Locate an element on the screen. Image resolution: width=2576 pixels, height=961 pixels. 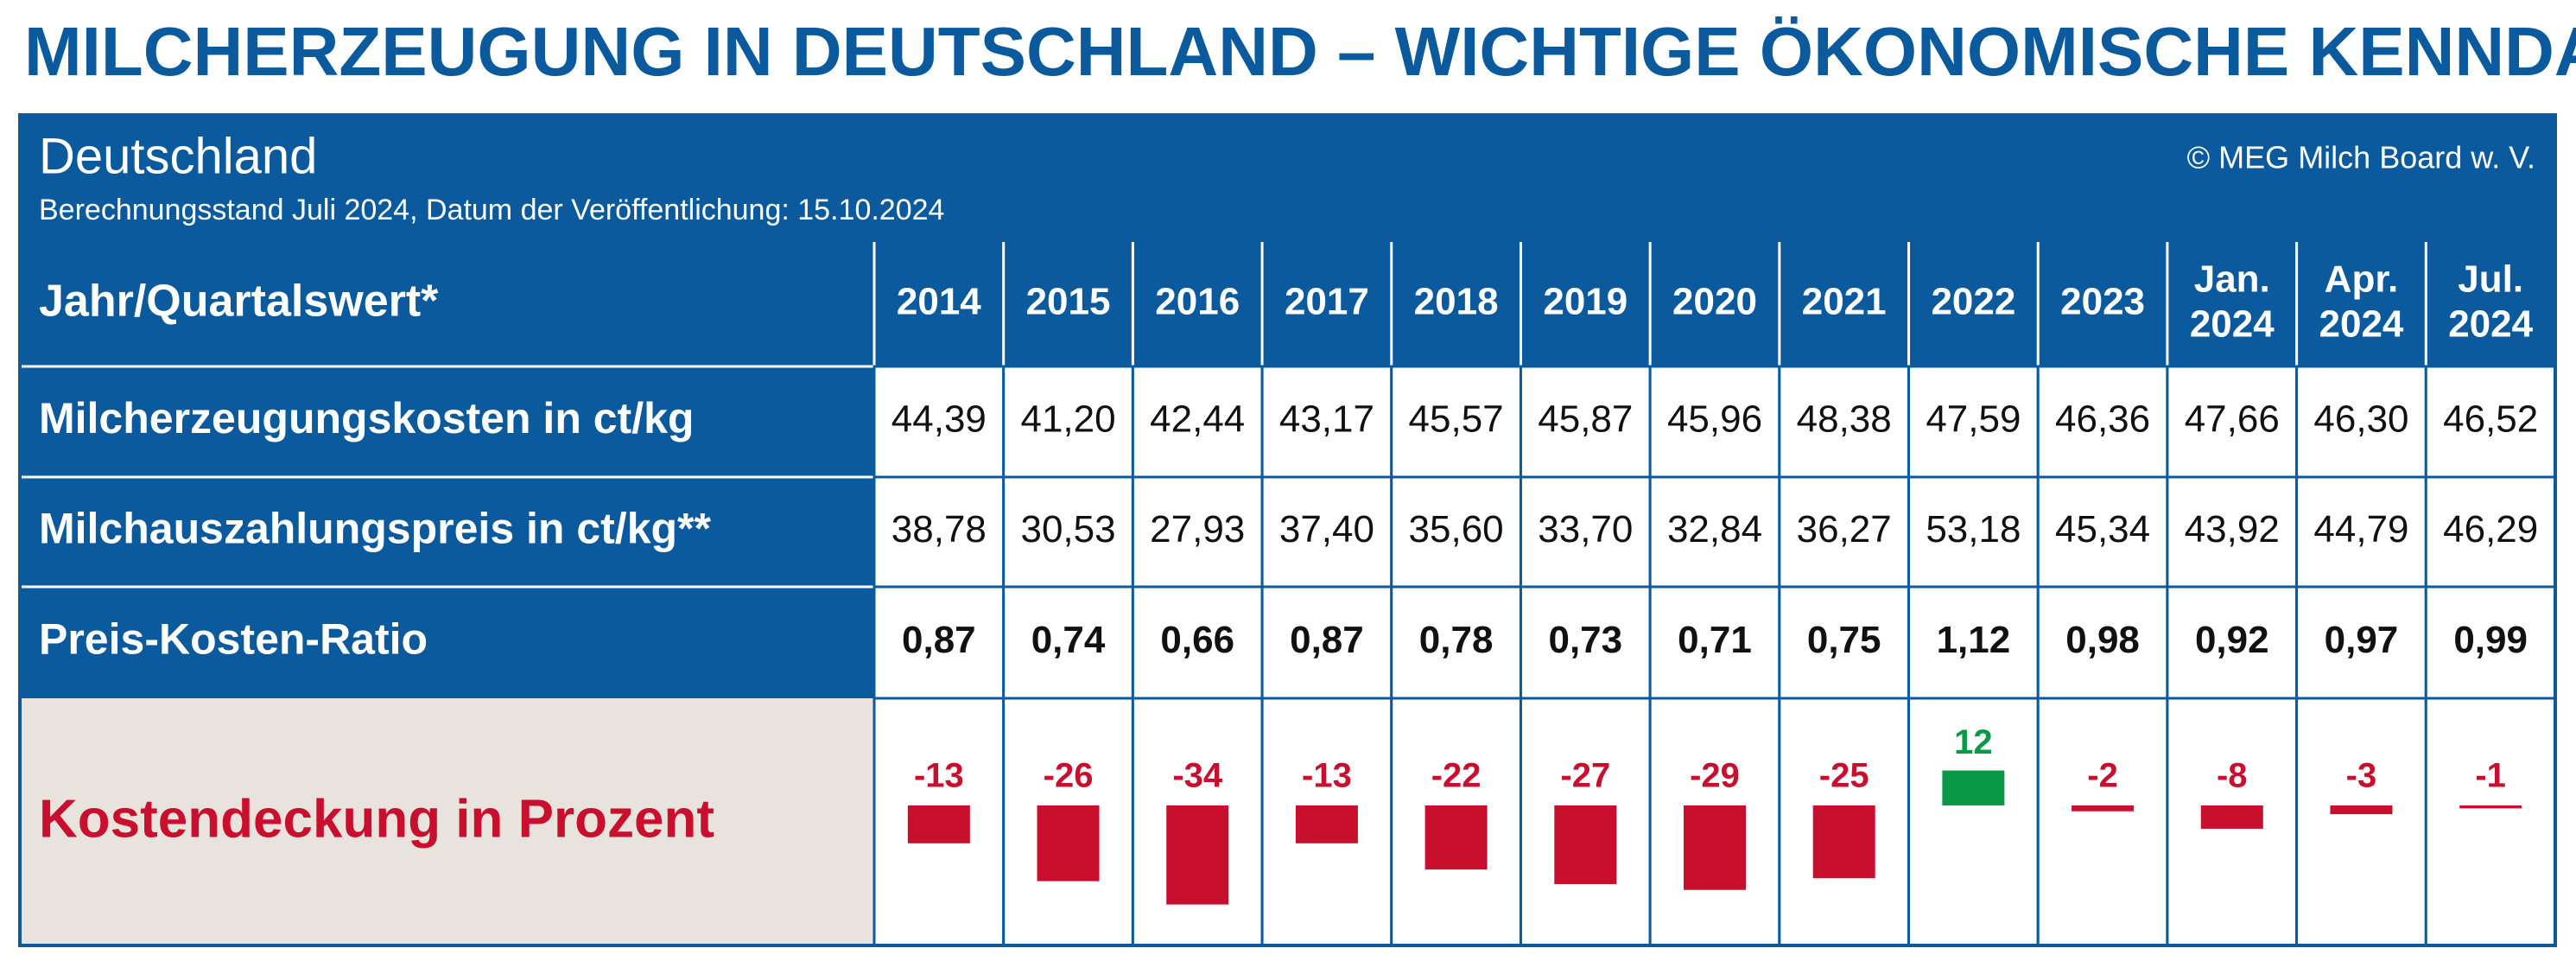
cell-value: 42,44 is located at coordinates (1197, 419).